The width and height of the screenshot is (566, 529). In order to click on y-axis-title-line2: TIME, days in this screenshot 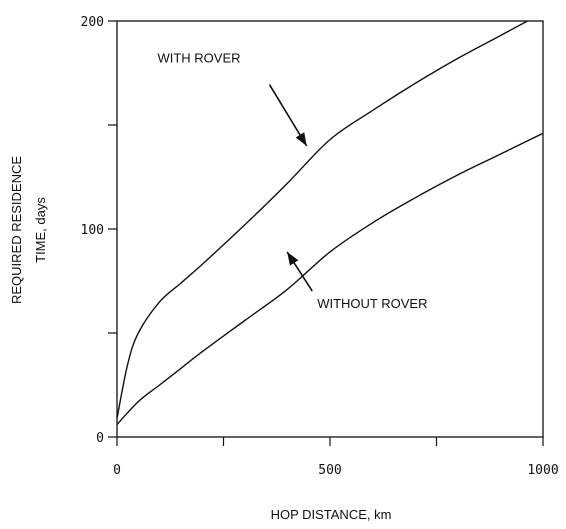, I will do `click(40, 230)`.